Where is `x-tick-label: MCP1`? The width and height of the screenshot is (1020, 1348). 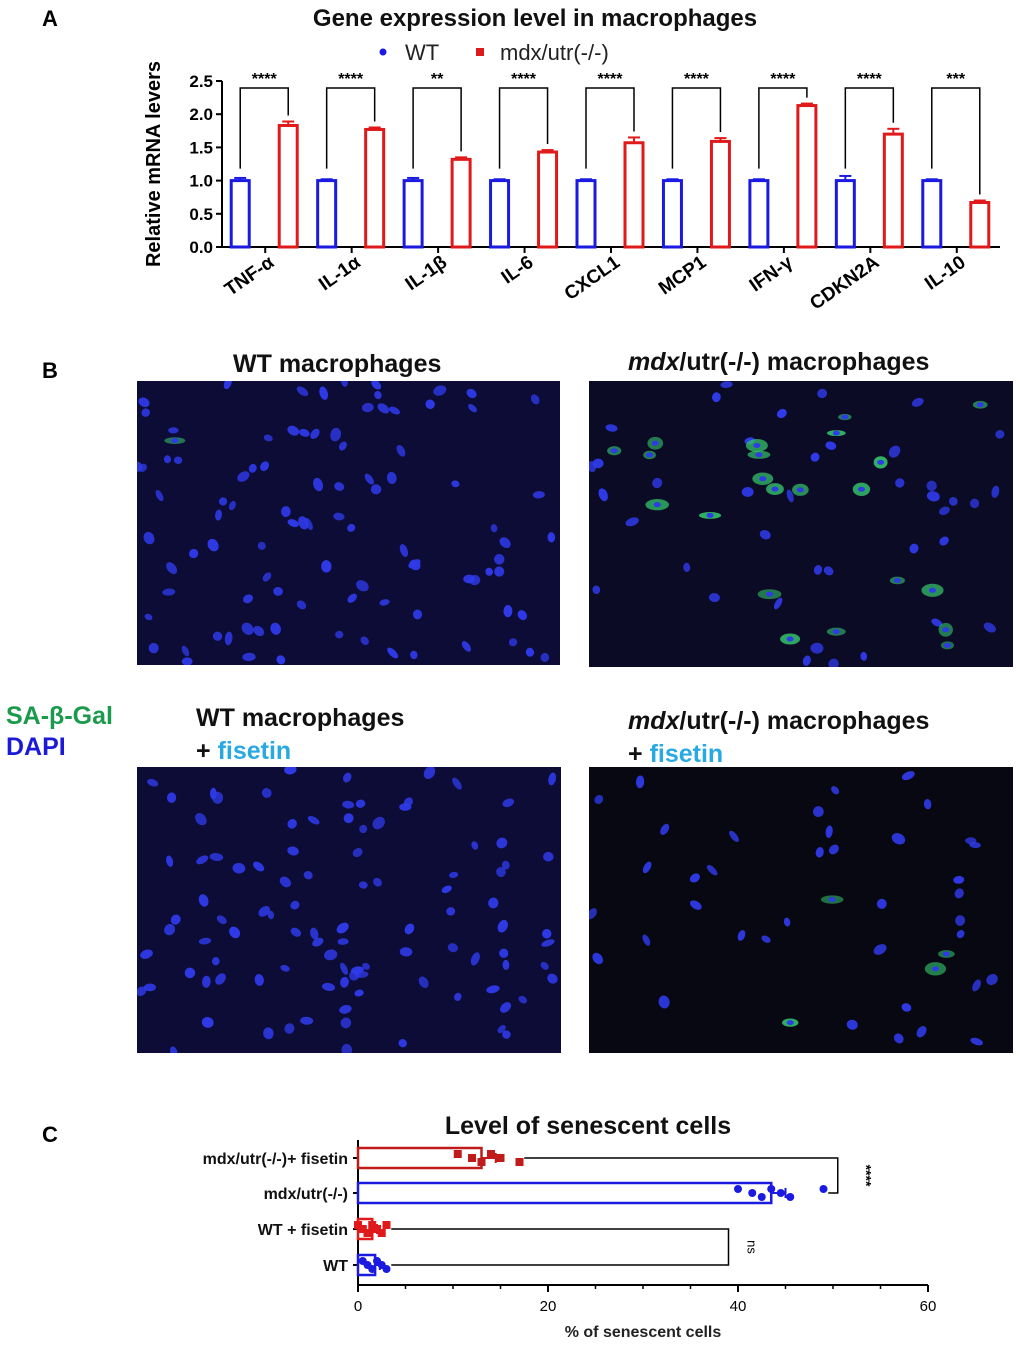
x-tick-label: MCP1 is located at coordinates (683, 276).